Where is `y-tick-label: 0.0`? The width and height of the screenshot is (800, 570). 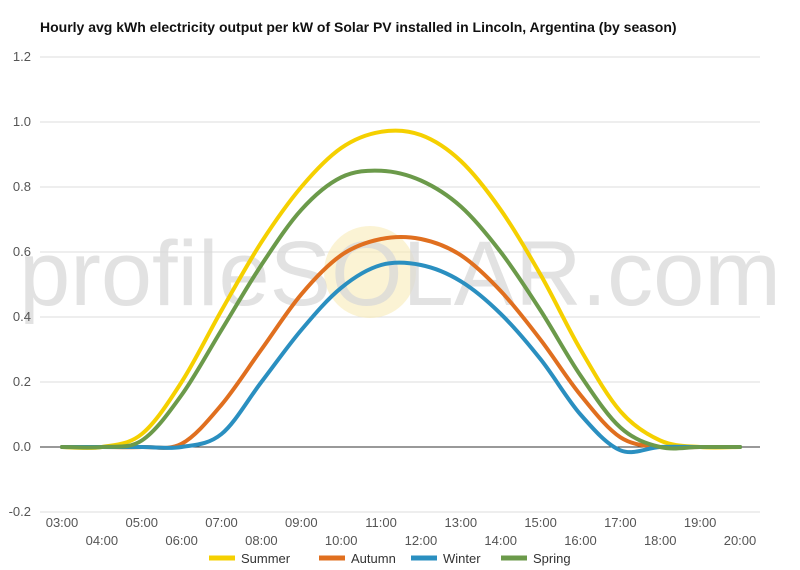 y-tick-label: 0.0 is located at coordinates (22, 446).